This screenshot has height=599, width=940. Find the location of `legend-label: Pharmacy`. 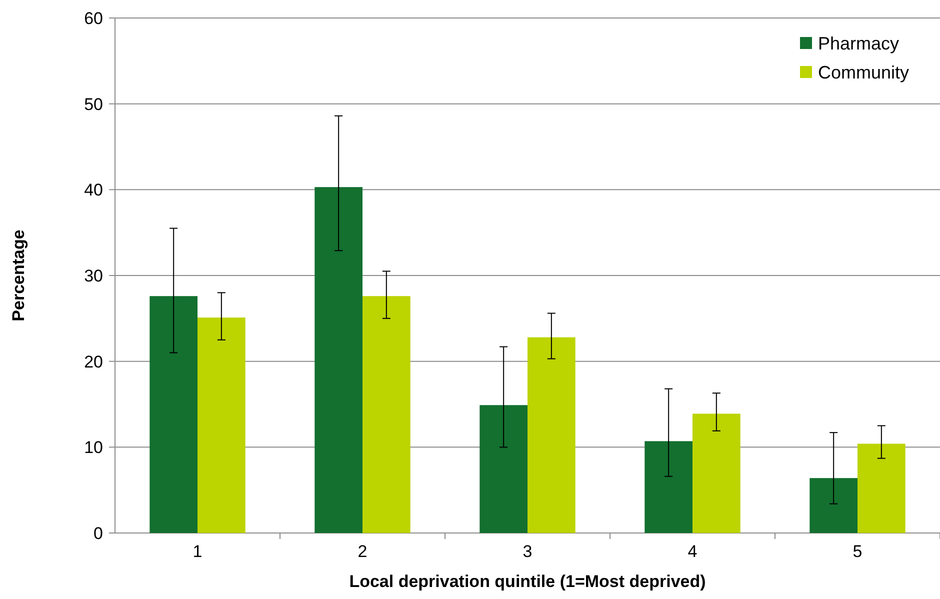

legend-label: Pharmacy is located at coordinates (859, 43).